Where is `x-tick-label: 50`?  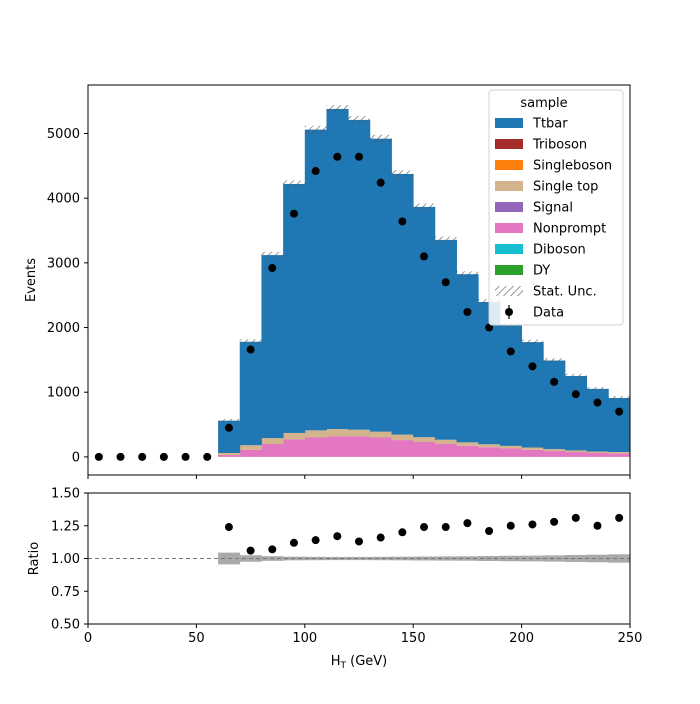
x-tick-label: 50 is located at coordinates (196, 638).